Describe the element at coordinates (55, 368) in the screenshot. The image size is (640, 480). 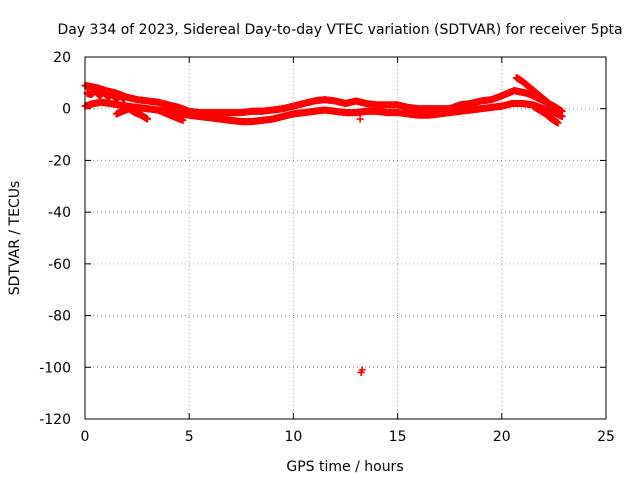
I see `y-tick-label: -100` at that location.